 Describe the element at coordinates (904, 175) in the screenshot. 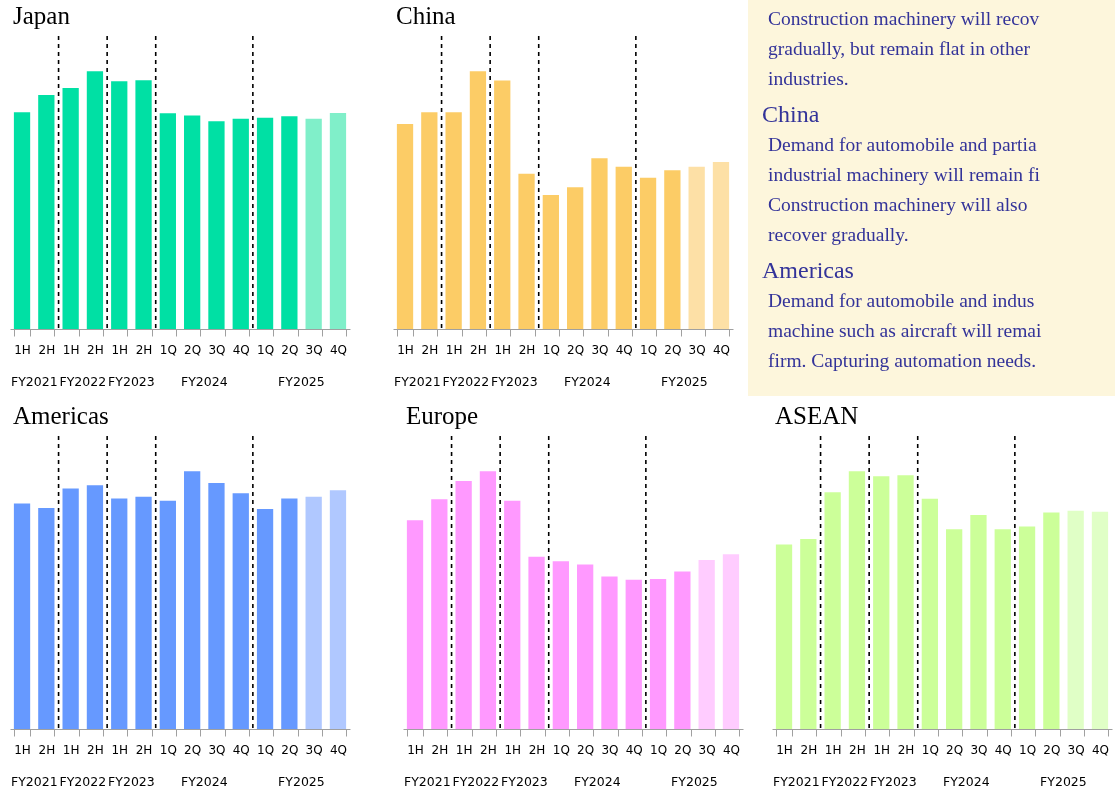

I see `text: industrial machinery will remain fi` at that location.